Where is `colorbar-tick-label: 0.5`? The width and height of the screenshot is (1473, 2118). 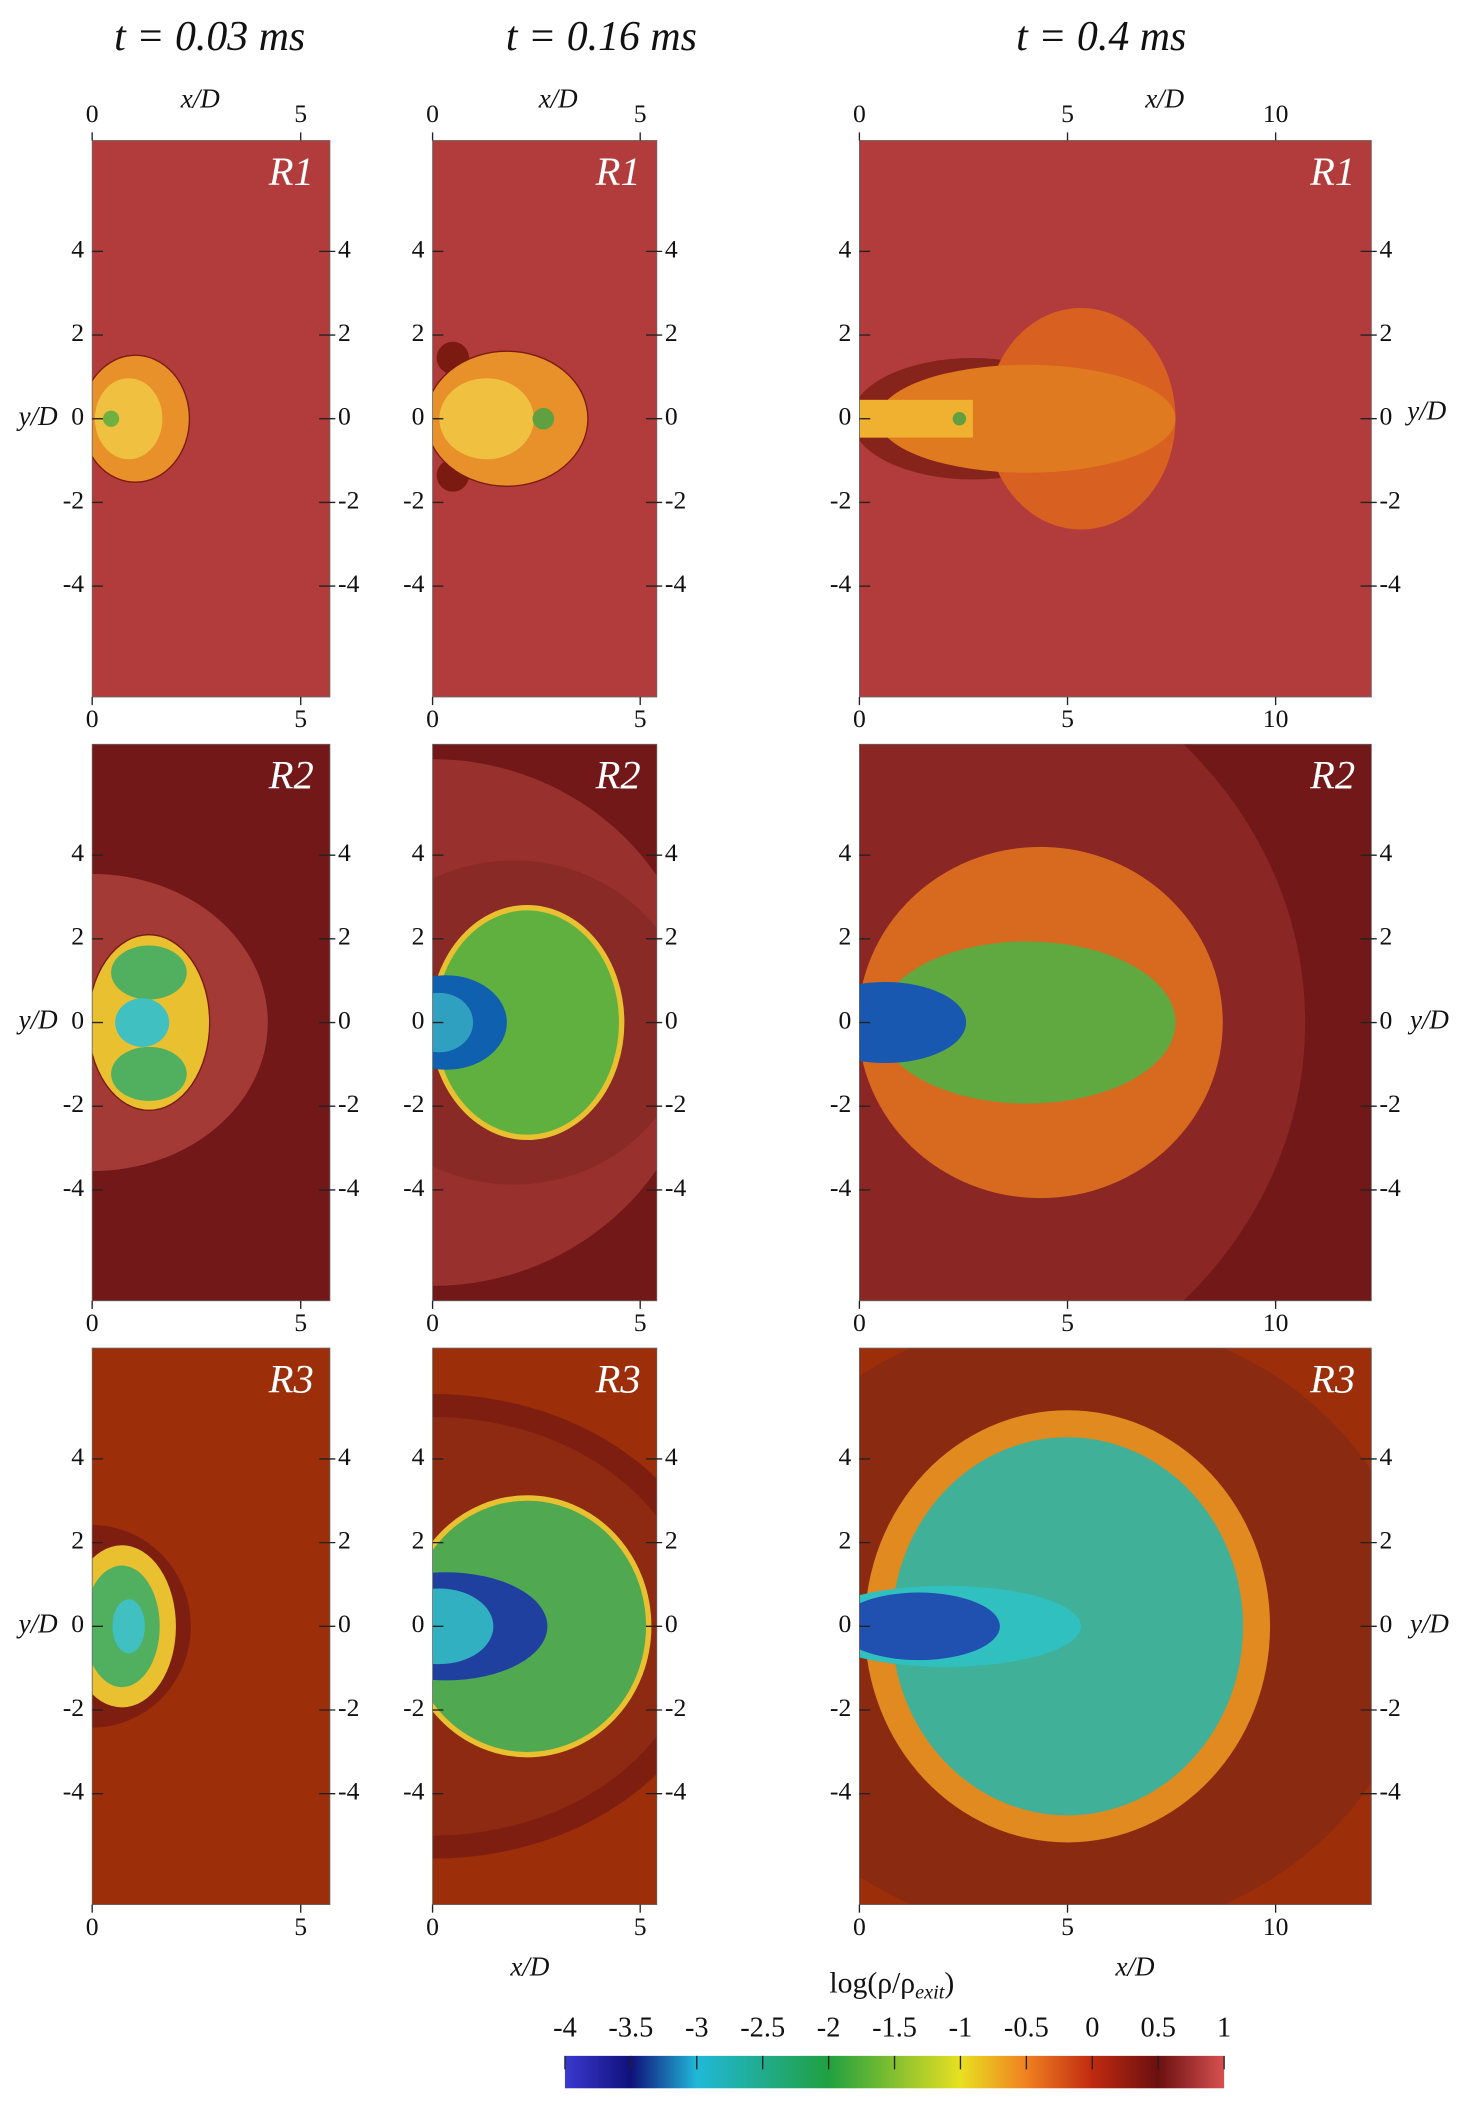 colorbar-tick-label: 0.5 is located at coordinates (1157, 2028).